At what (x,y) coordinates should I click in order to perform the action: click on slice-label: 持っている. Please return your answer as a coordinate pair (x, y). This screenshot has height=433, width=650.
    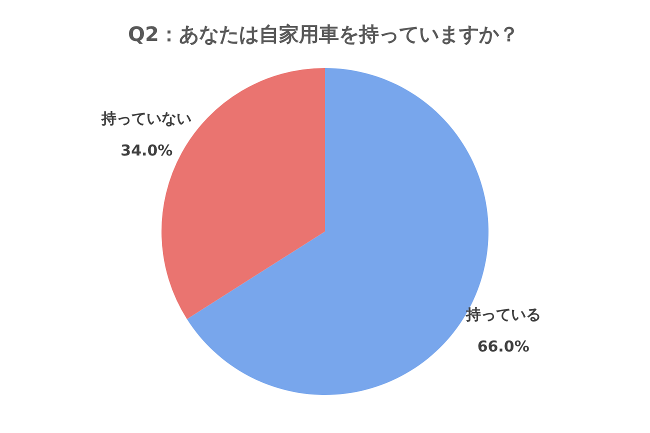
    Looking at the image, I should click on (502, 314).